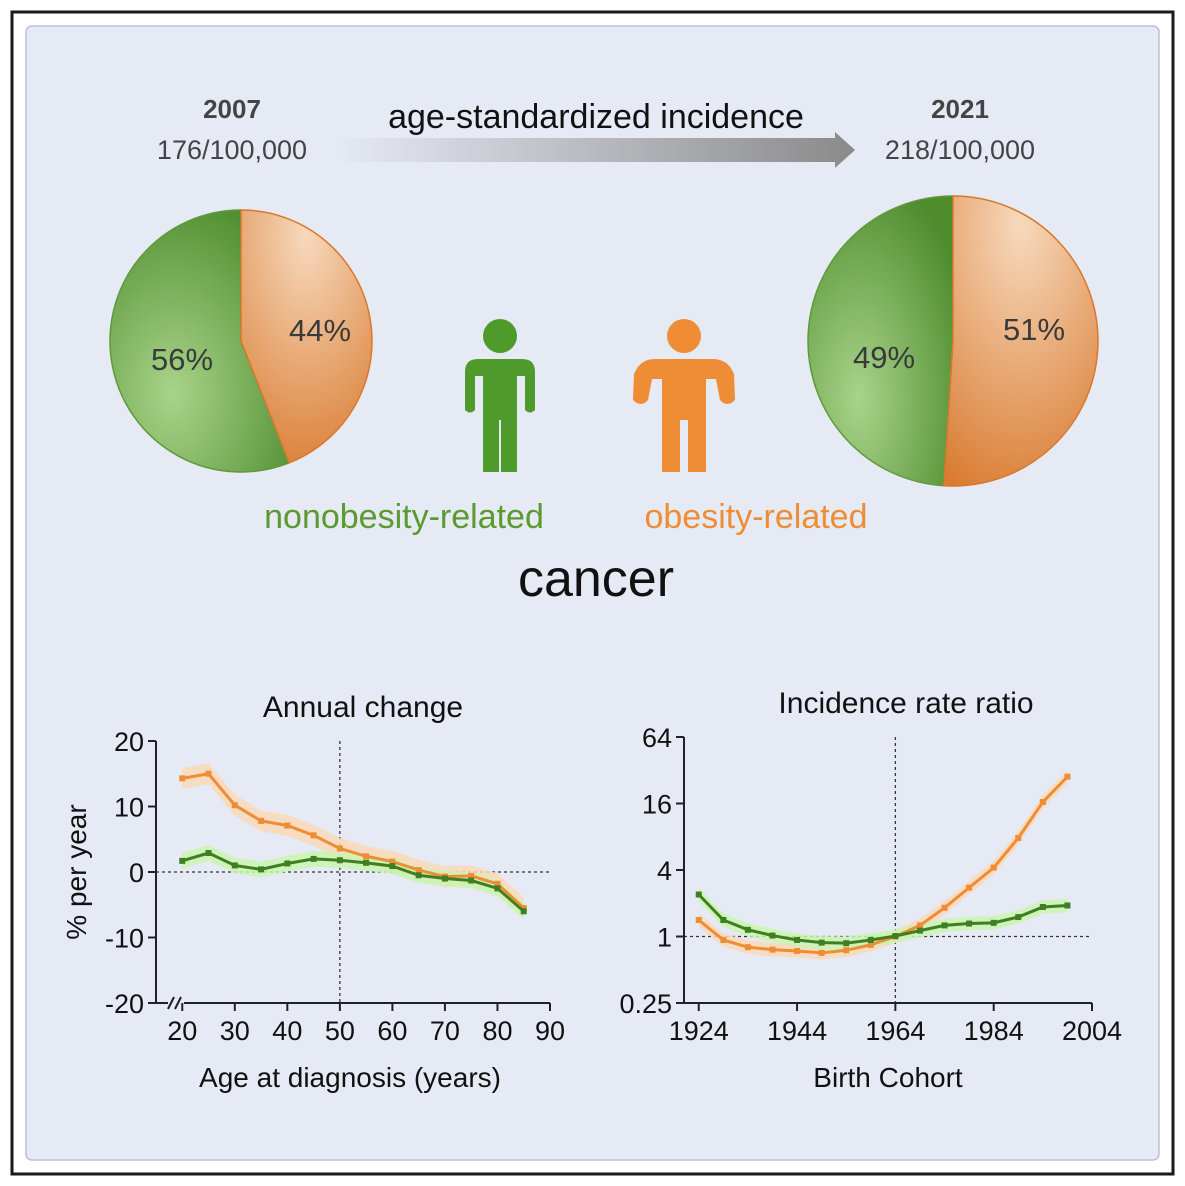 This screenshot has width=1185, height=1186. What do you see at coordinates (645, 1004) in the screenshot?
I see `y-tick-label: 0.25` at bounding box center [645, 1004].